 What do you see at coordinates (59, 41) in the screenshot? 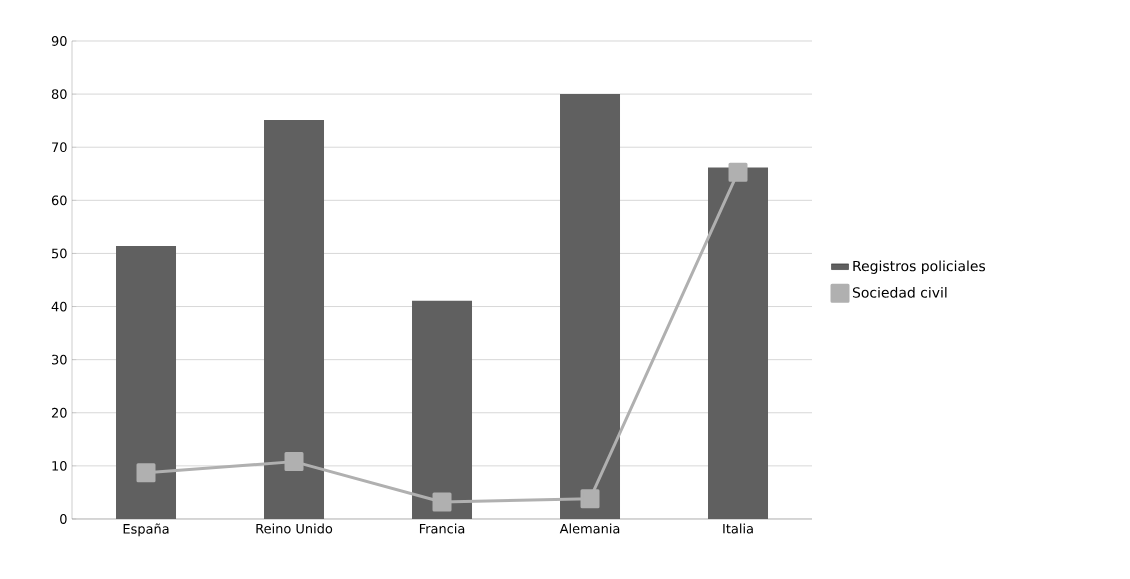
I see `y-tick-label: 90` at bounding box center [59, 41].